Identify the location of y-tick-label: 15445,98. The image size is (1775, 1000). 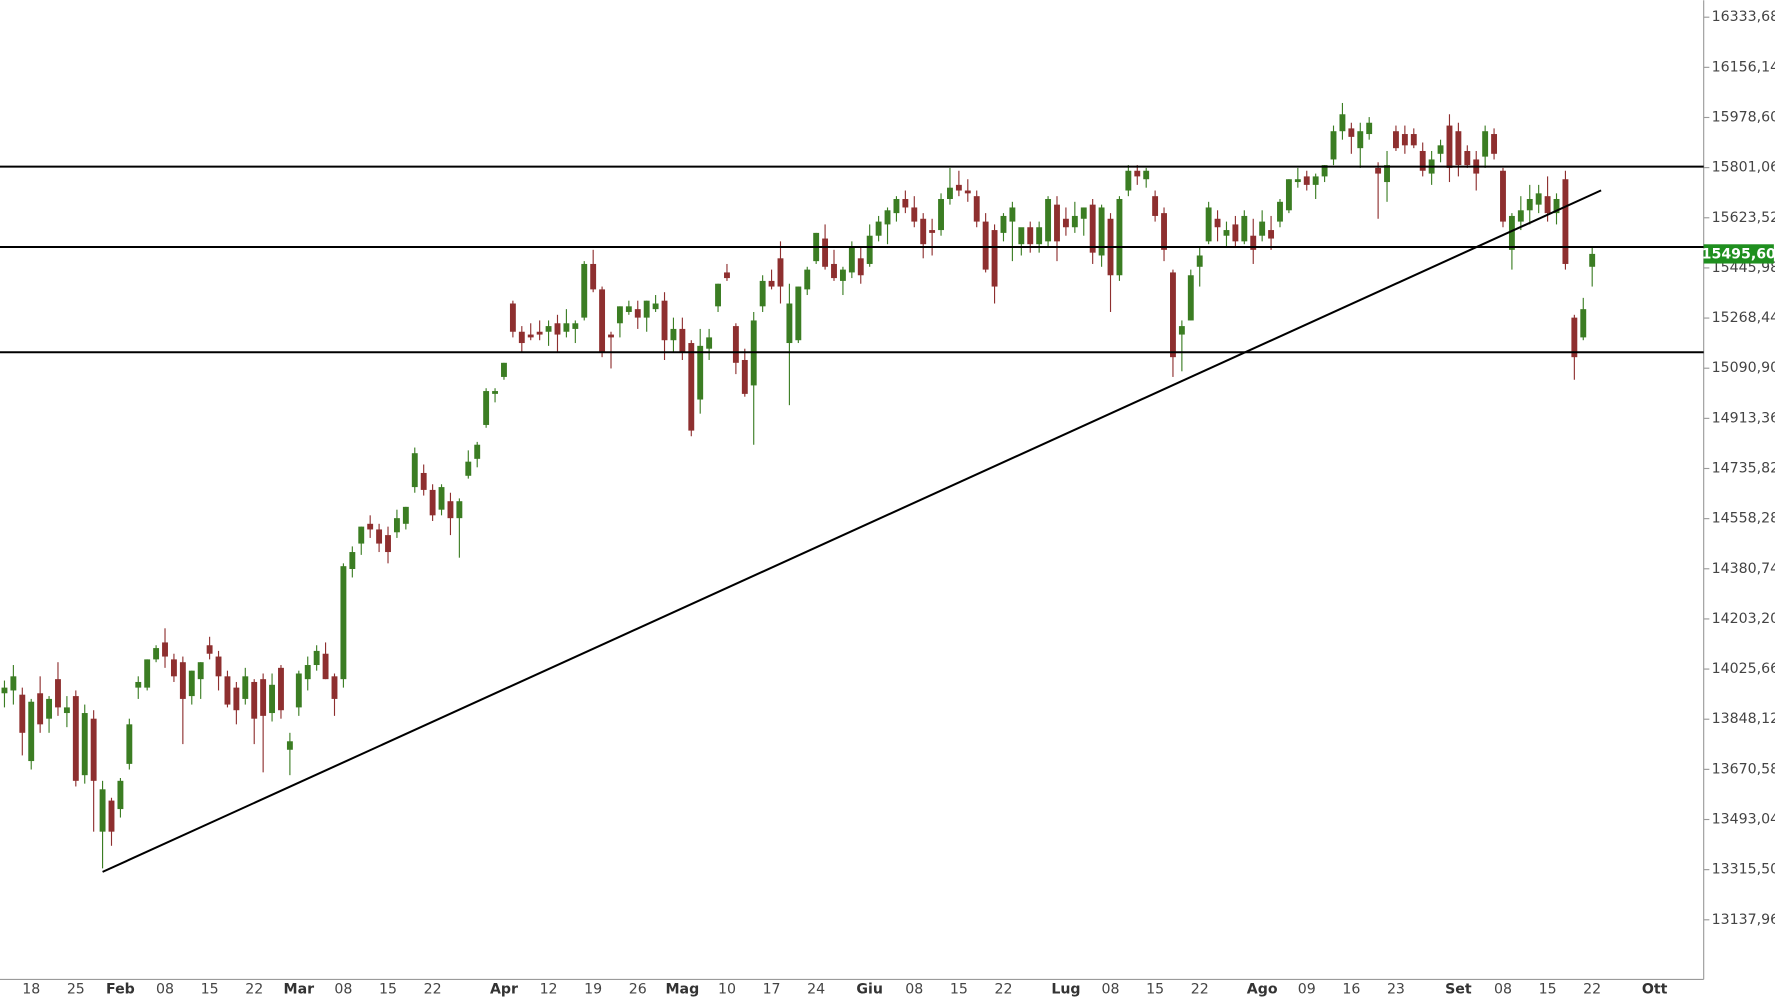
(1743, 268).